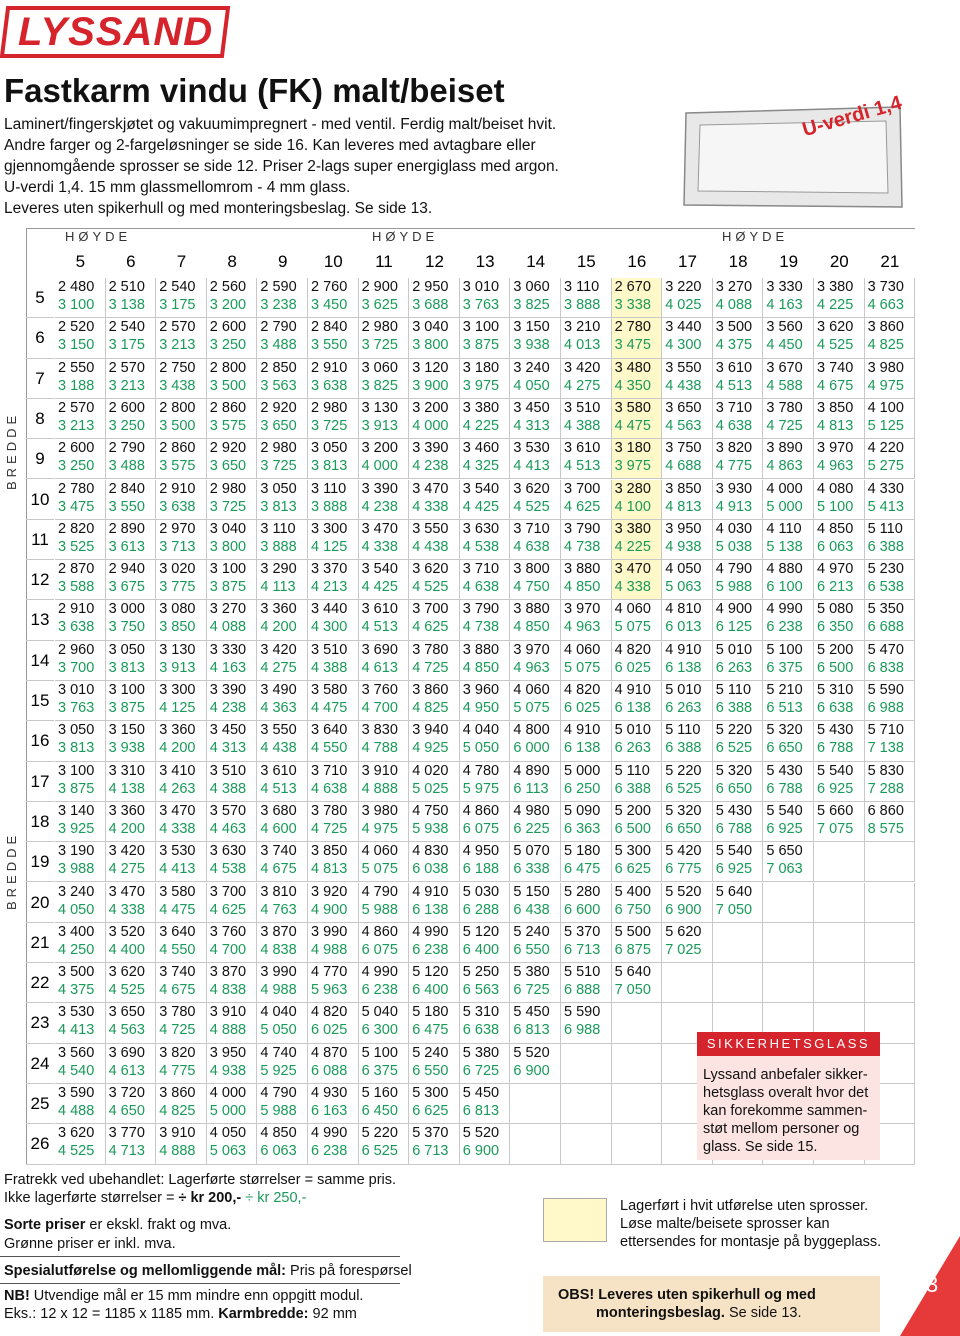 This screenshot has width=960, height=1336. What do you see at coordinates (738, 701) in the screenshot?
I see `price-cell: 5 110 6 388` at bounding box center [738, 701].